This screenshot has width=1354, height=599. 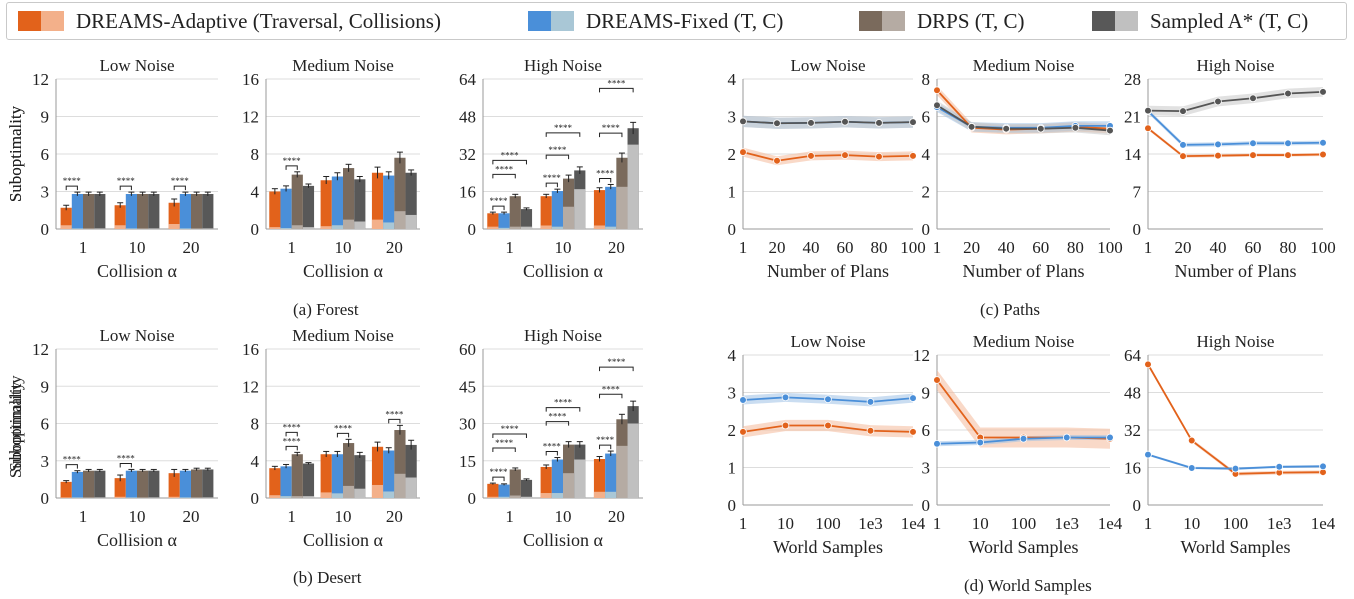 I want to click on x-tick-label: 40, so click(x=1006, y=247).